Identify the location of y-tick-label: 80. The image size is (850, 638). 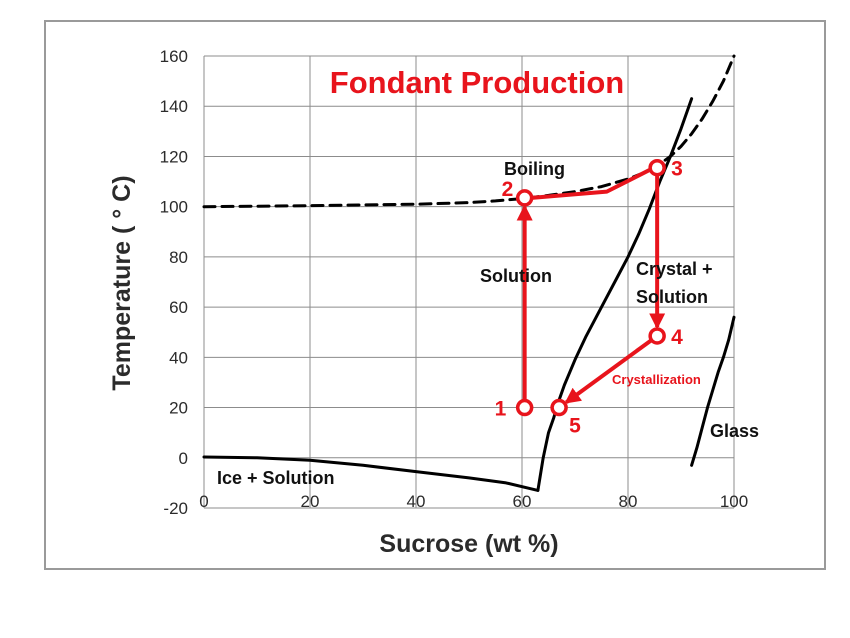
(178, 257).